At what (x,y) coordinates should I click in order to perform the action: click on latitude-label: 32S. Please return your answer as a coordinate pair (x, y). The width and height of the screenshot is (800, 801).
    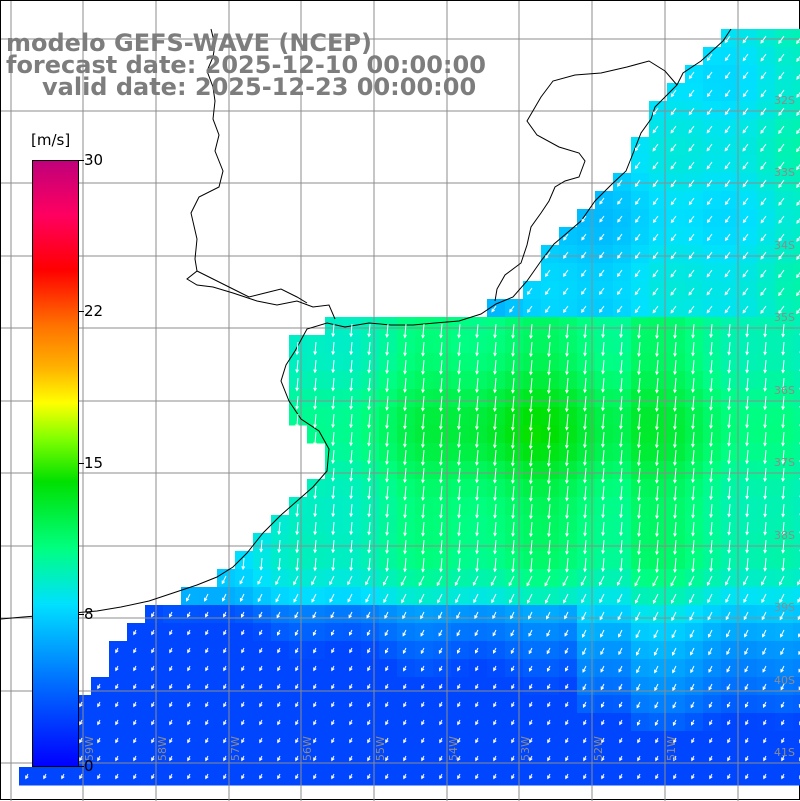
    Looking at the image, I should click on (784, 100).